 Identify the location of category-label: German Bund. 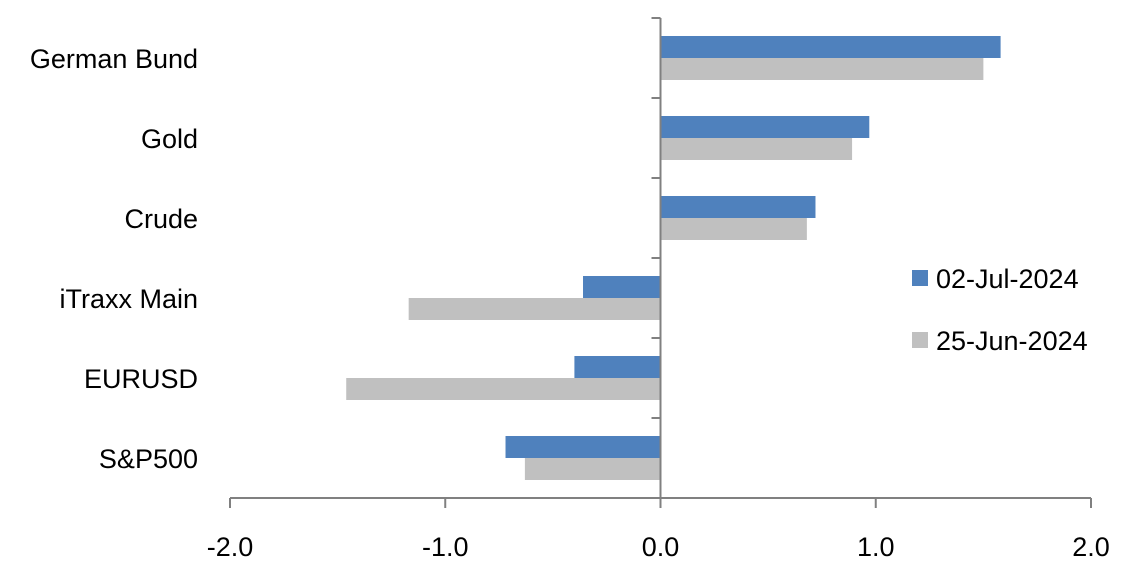
(114, 59).